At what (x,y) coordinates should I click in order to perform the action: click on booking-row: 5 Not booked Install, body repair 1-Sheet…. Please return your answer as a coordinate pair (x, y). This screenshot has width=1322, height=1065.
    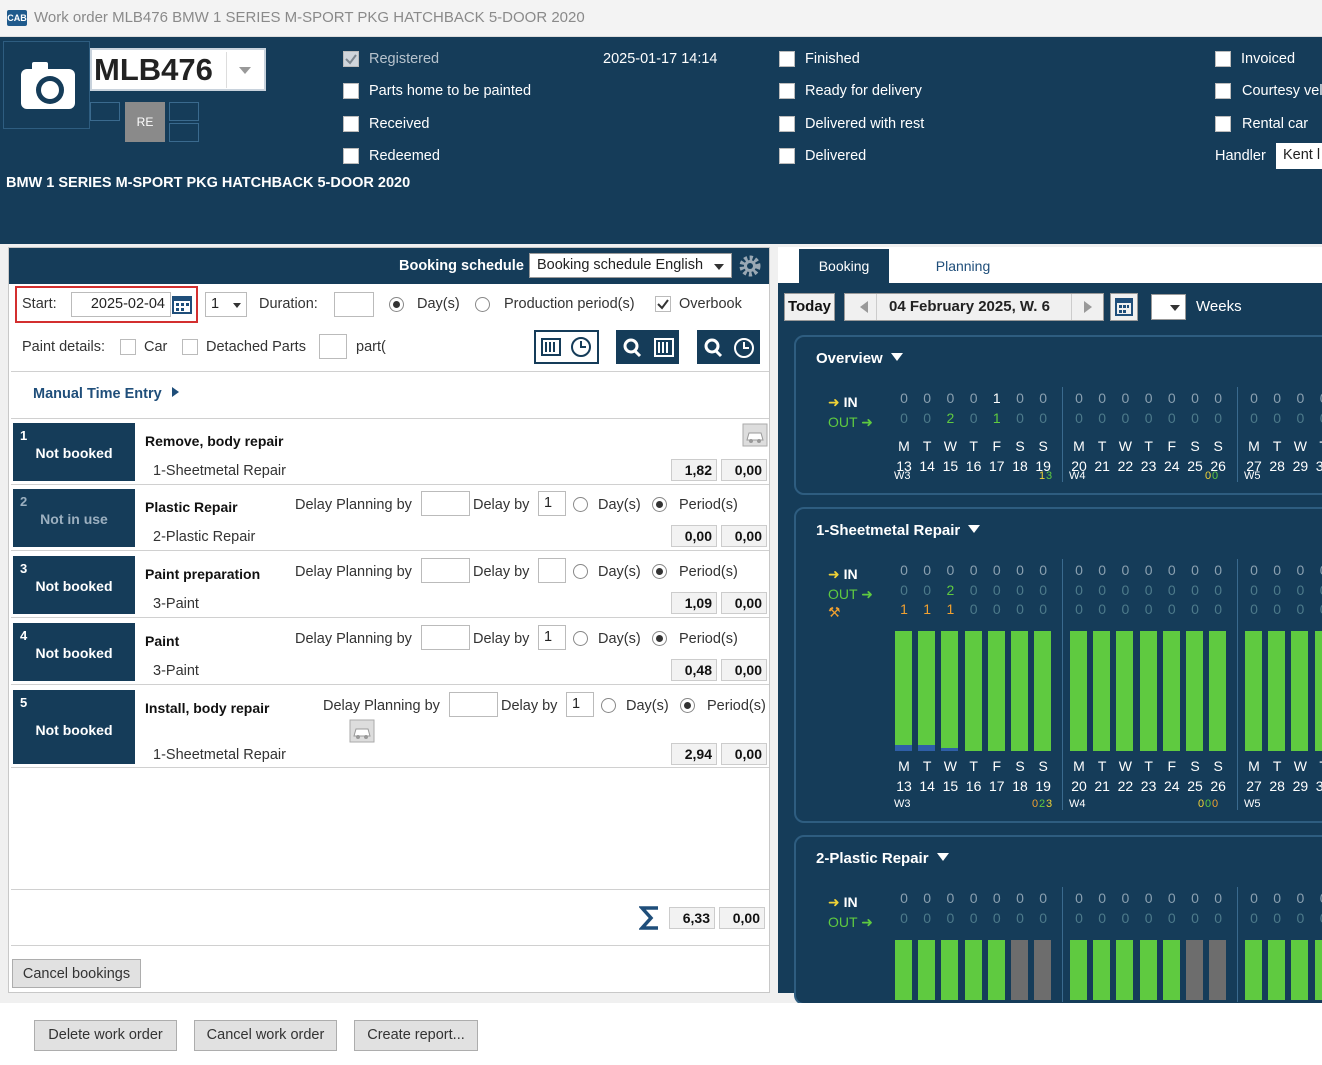
    Looking at the image, I should click on (390, 728).